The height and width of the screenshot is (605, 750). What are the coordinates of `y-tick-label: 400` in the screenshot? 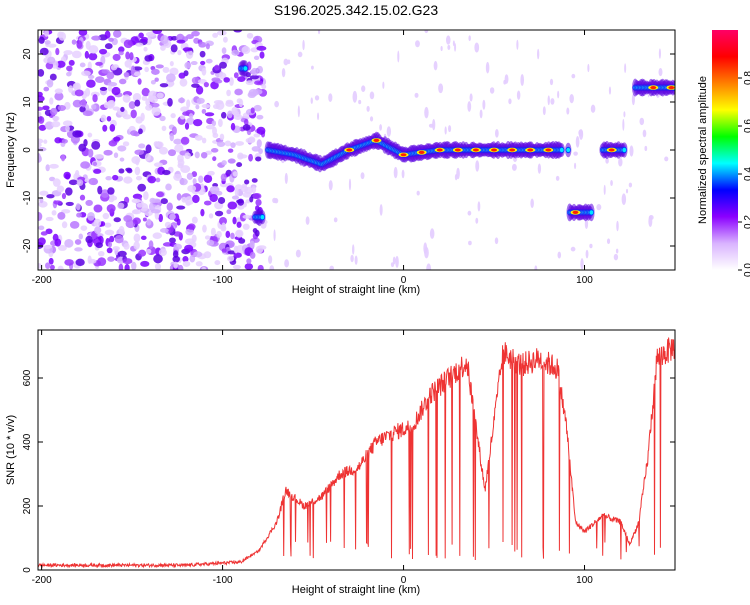 It's located at (27, 441).